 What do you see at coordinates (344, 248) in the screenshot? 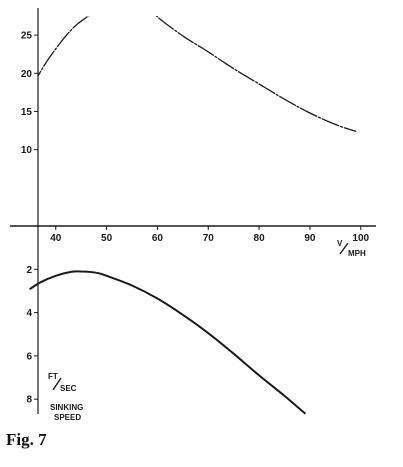
I see `x-axis-label-slash` at bounding box center [344, 248].